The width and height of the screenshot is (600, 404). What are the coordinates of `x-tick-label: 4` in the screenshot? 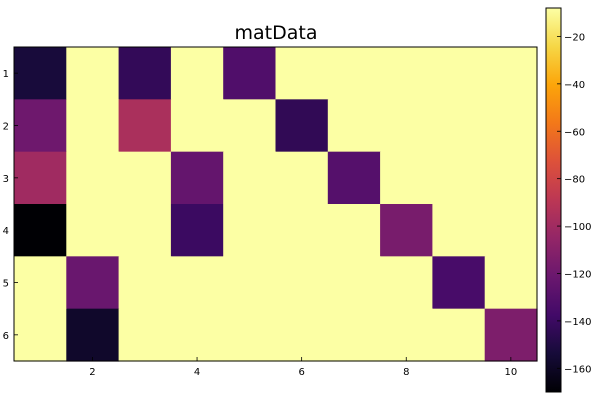 It's located at (197, 372).